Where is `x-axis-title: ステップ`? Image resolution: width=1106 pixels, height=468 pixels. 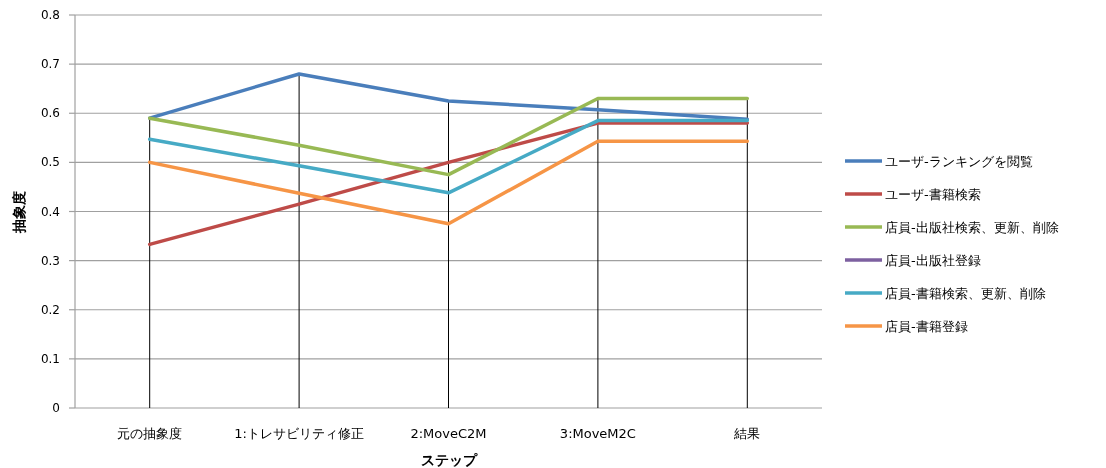
x-axis-title: ステップ is located at coordinates (449, 460).